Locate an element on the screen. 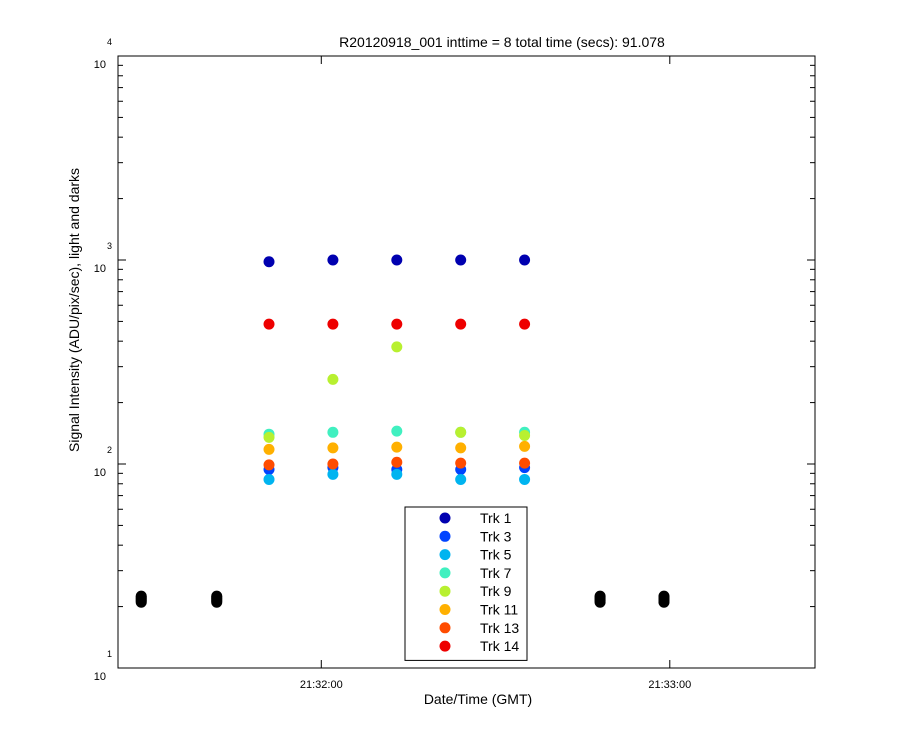 Image resolution: width=900 pixels, height=750 pixels. y-tick-exponent: 1 is located at coordinates (109, 654).